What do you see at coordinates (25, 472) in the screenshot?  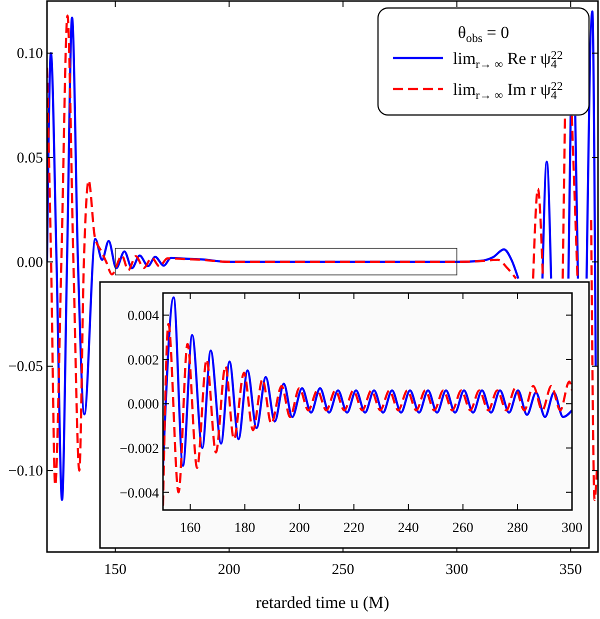 I see `y-tick-label: −0.10` at bounding box center [25, 472].